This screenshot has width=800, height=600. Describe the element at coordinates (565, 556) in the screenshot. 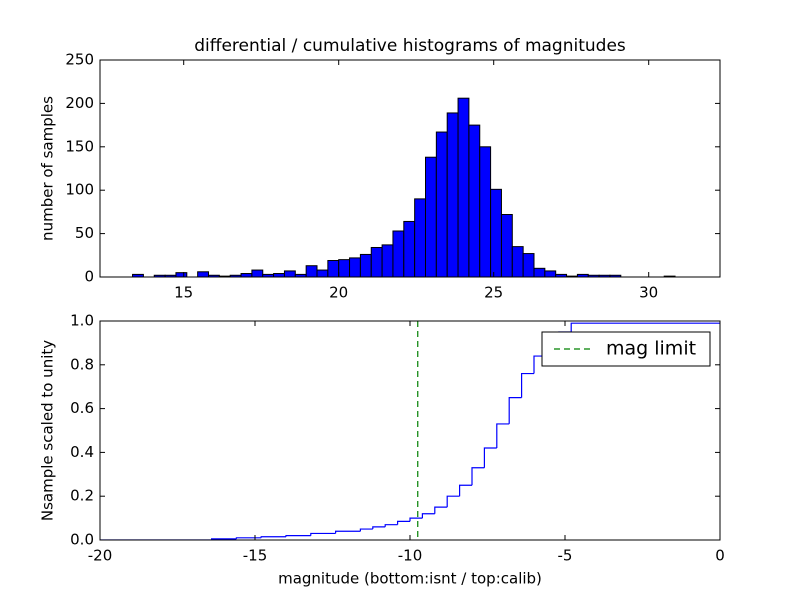

I see `x-tick-label: -5` at that location.